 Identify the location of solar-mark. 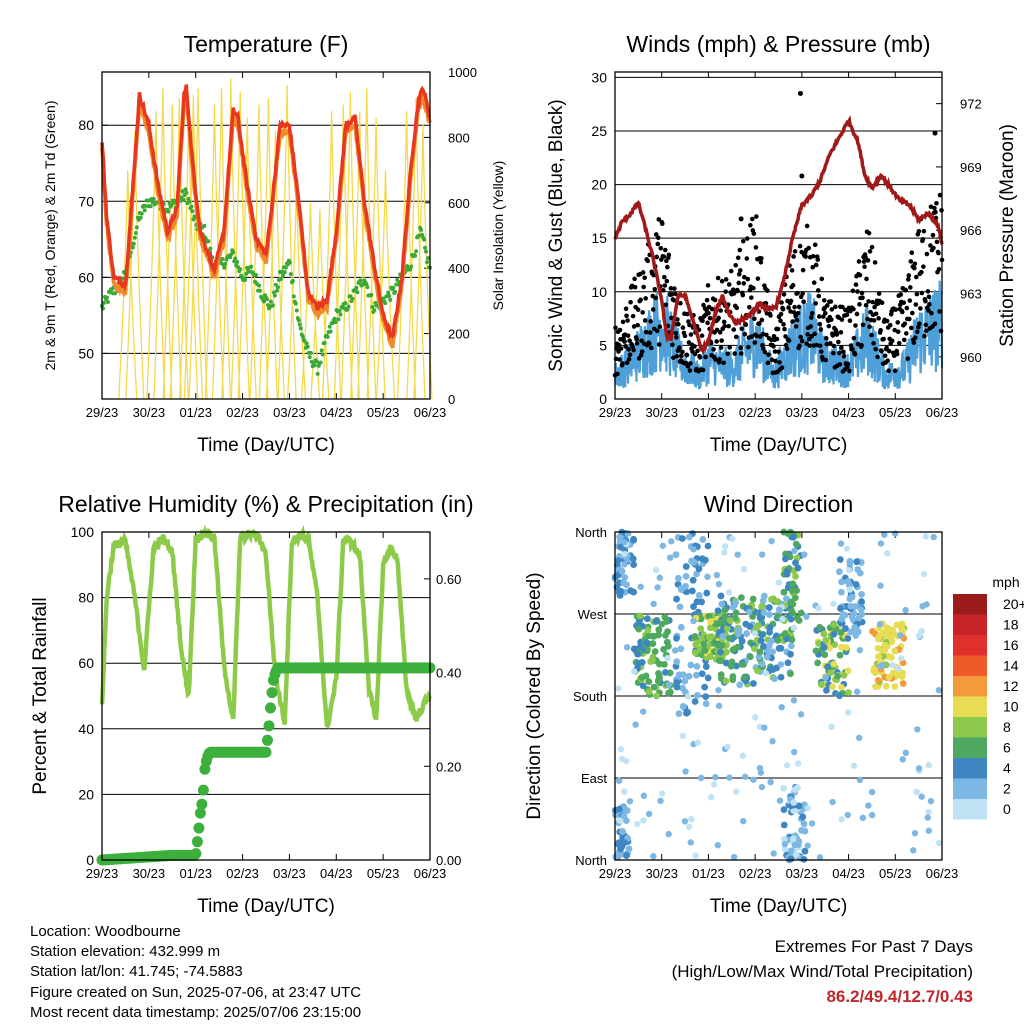
(128, 285).